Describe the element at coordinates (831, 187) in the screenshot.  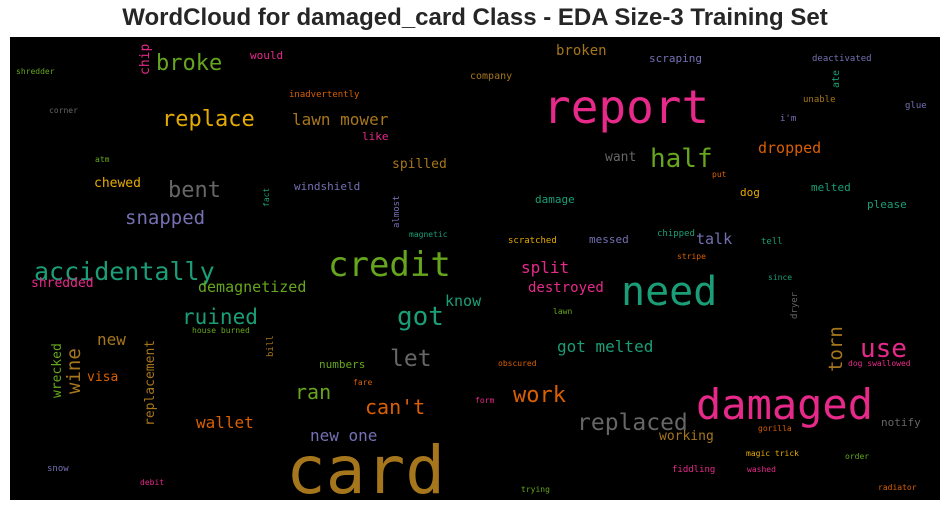
I see `word-melted: melted` at that location.